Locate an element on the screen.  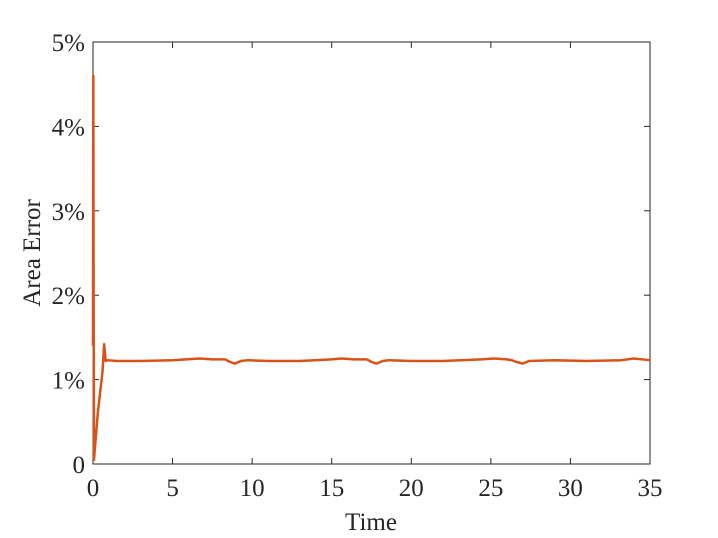
y-tick-label: 4% is located at coordinates (68, 127).